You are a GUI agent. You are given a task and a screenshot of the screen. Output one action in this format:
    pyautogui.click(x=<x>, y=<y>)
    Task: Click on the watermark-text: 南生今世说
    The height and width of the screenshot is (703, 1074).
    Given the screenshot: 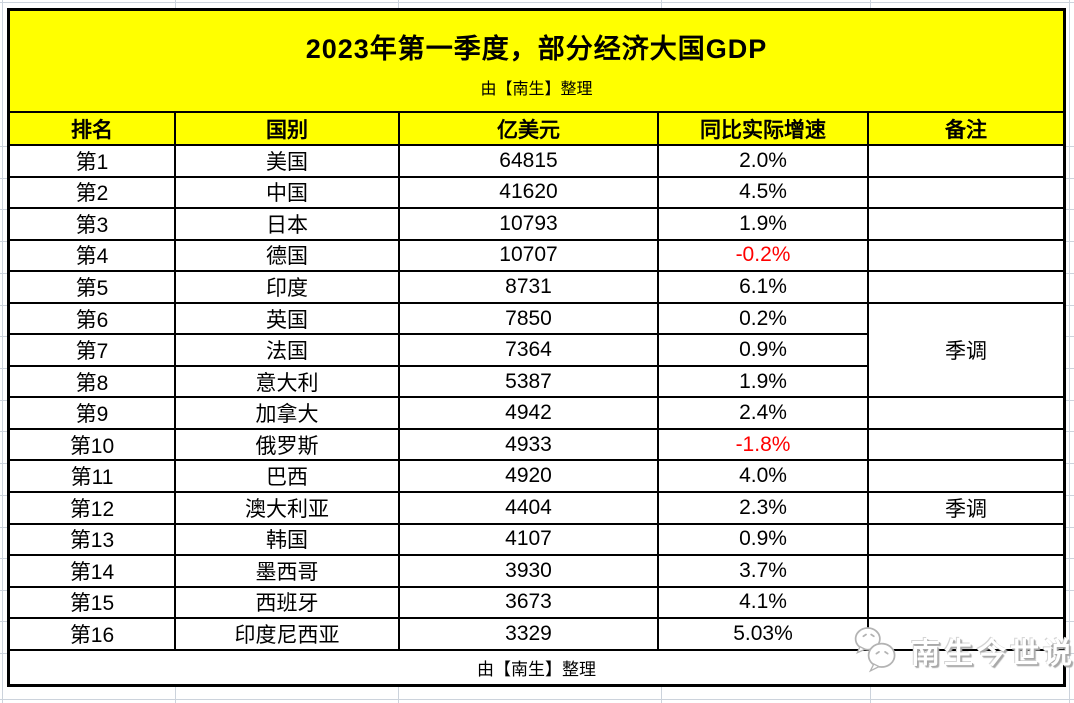 What is the action you would take?
    pyautogui.click(x=992, y=654)
    